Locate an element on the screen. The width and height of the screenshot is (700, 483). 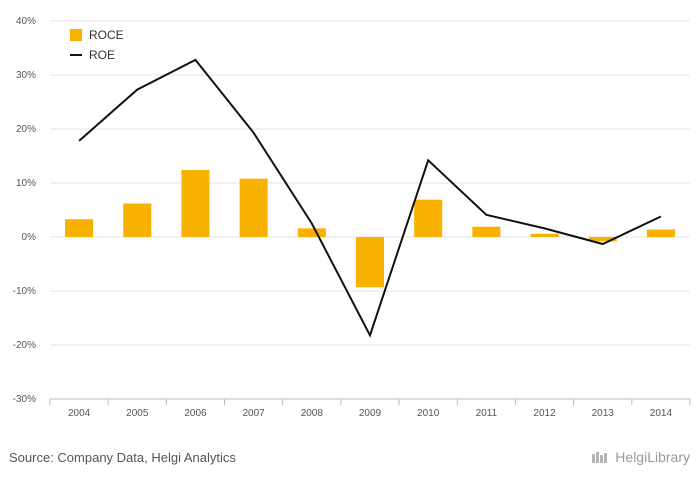
legend: ROCE ROE is located at coordinates (97, 45).